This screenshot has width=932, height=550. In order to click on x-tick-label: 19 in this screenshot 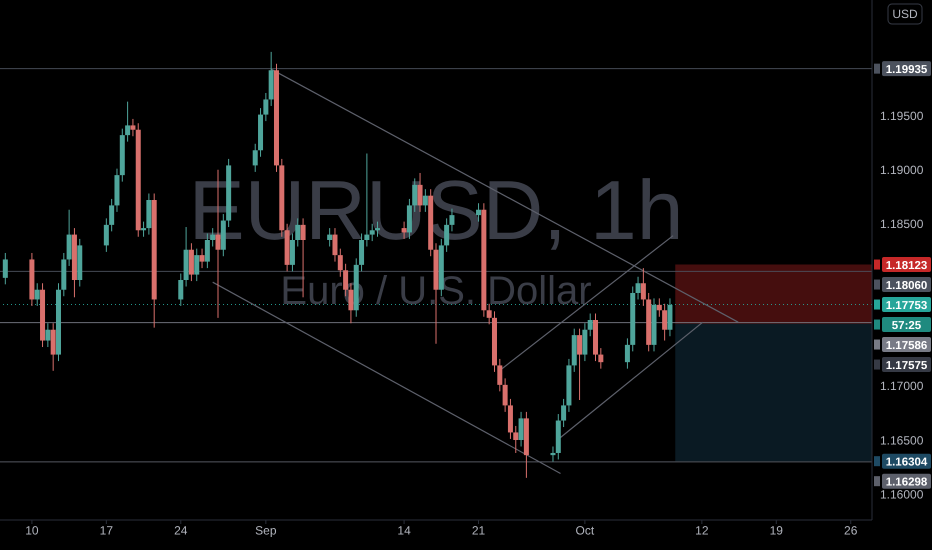, I will do `click(777, 531)`.